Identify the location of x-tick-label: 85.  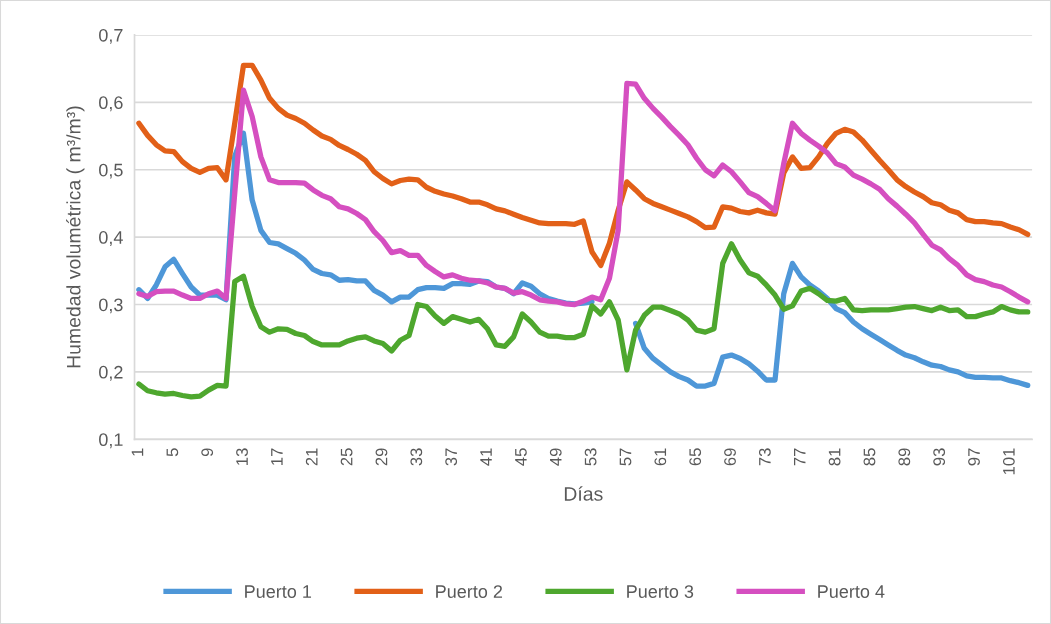
(869, 457).